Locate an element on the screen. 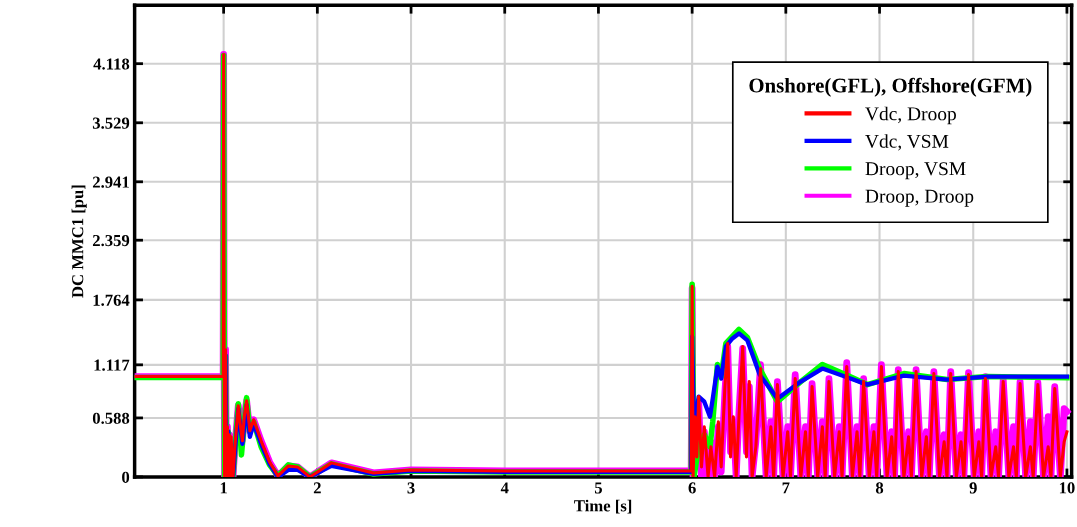 This screenshot has width=1077, height=527. x-tick-label: 5 is located at coordinates (598, 488).